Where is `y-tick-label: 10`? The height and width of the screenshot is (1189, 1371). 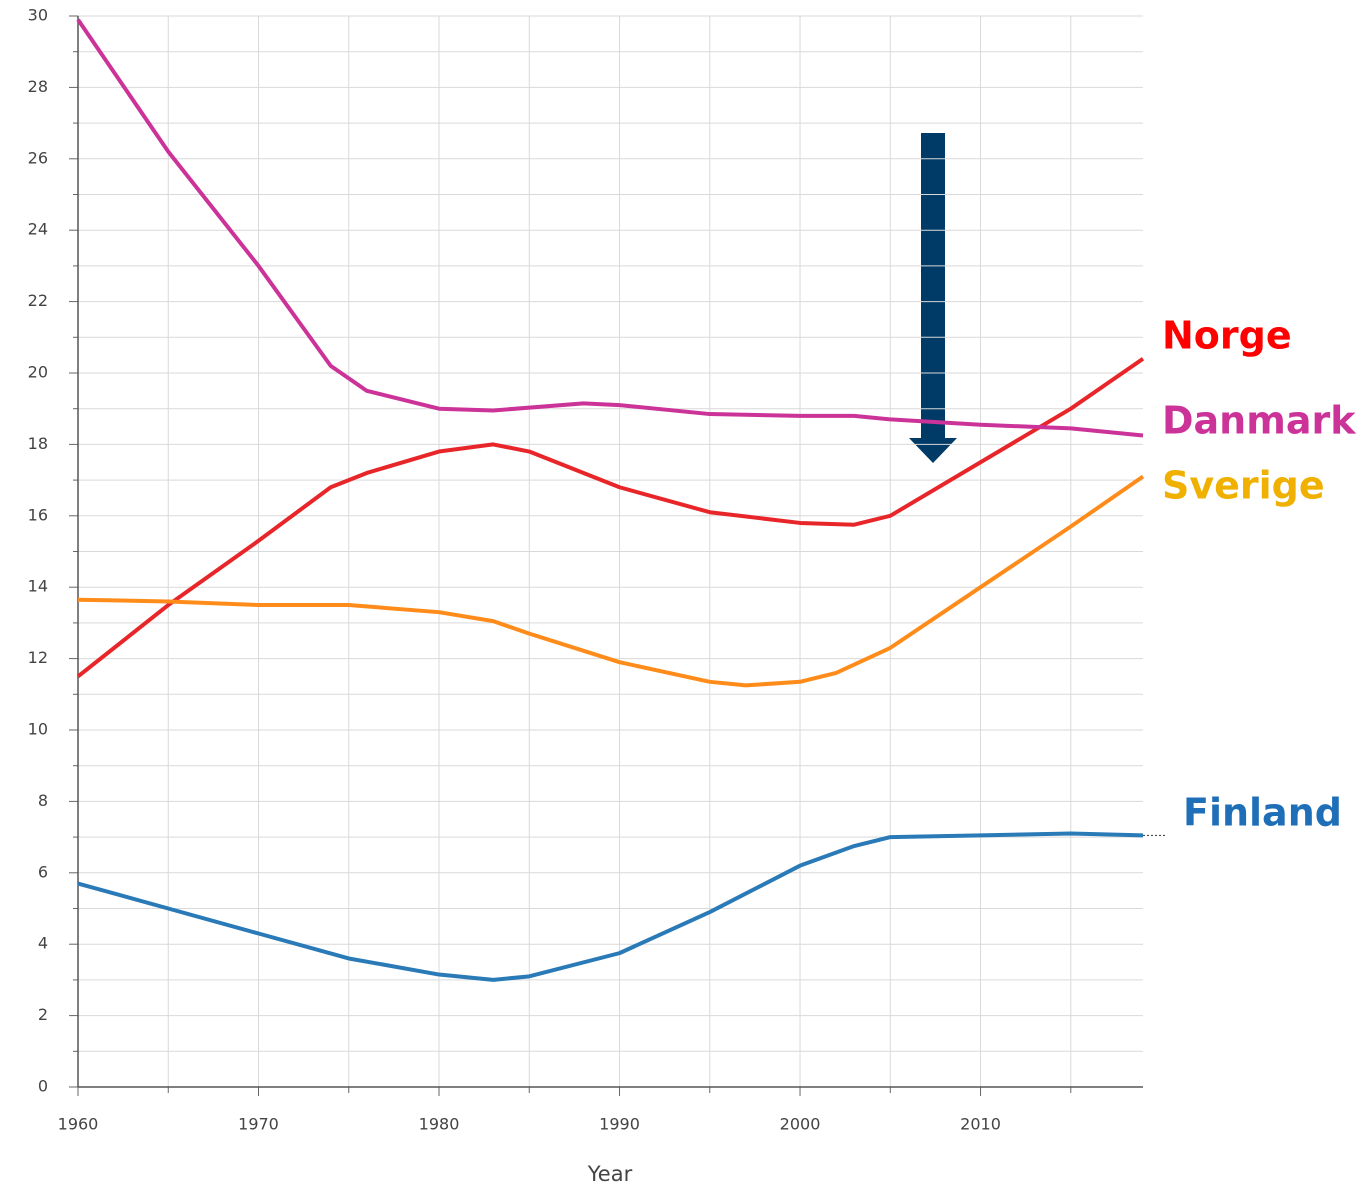
y-tick-label: 10 is located at coordinates (38, 729).